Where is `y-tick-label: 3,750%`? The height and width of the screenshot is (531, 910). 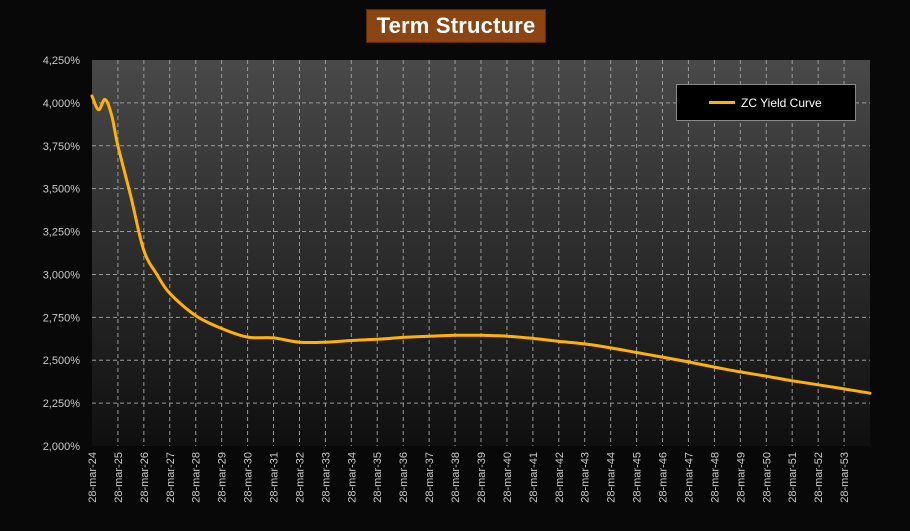
y-tick-label: 3,750% is located at coordinates (62, 147).